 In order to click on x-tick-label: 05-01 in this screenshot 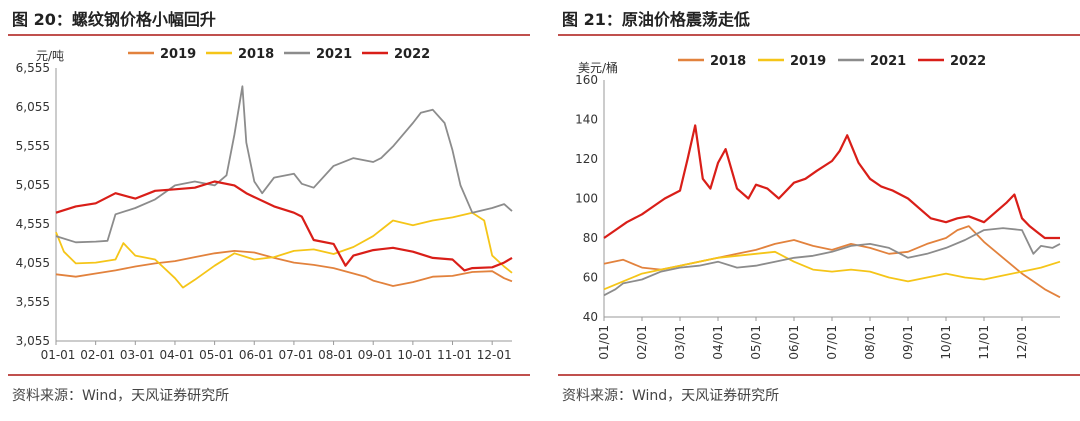, I will do `click(216, 355)`.